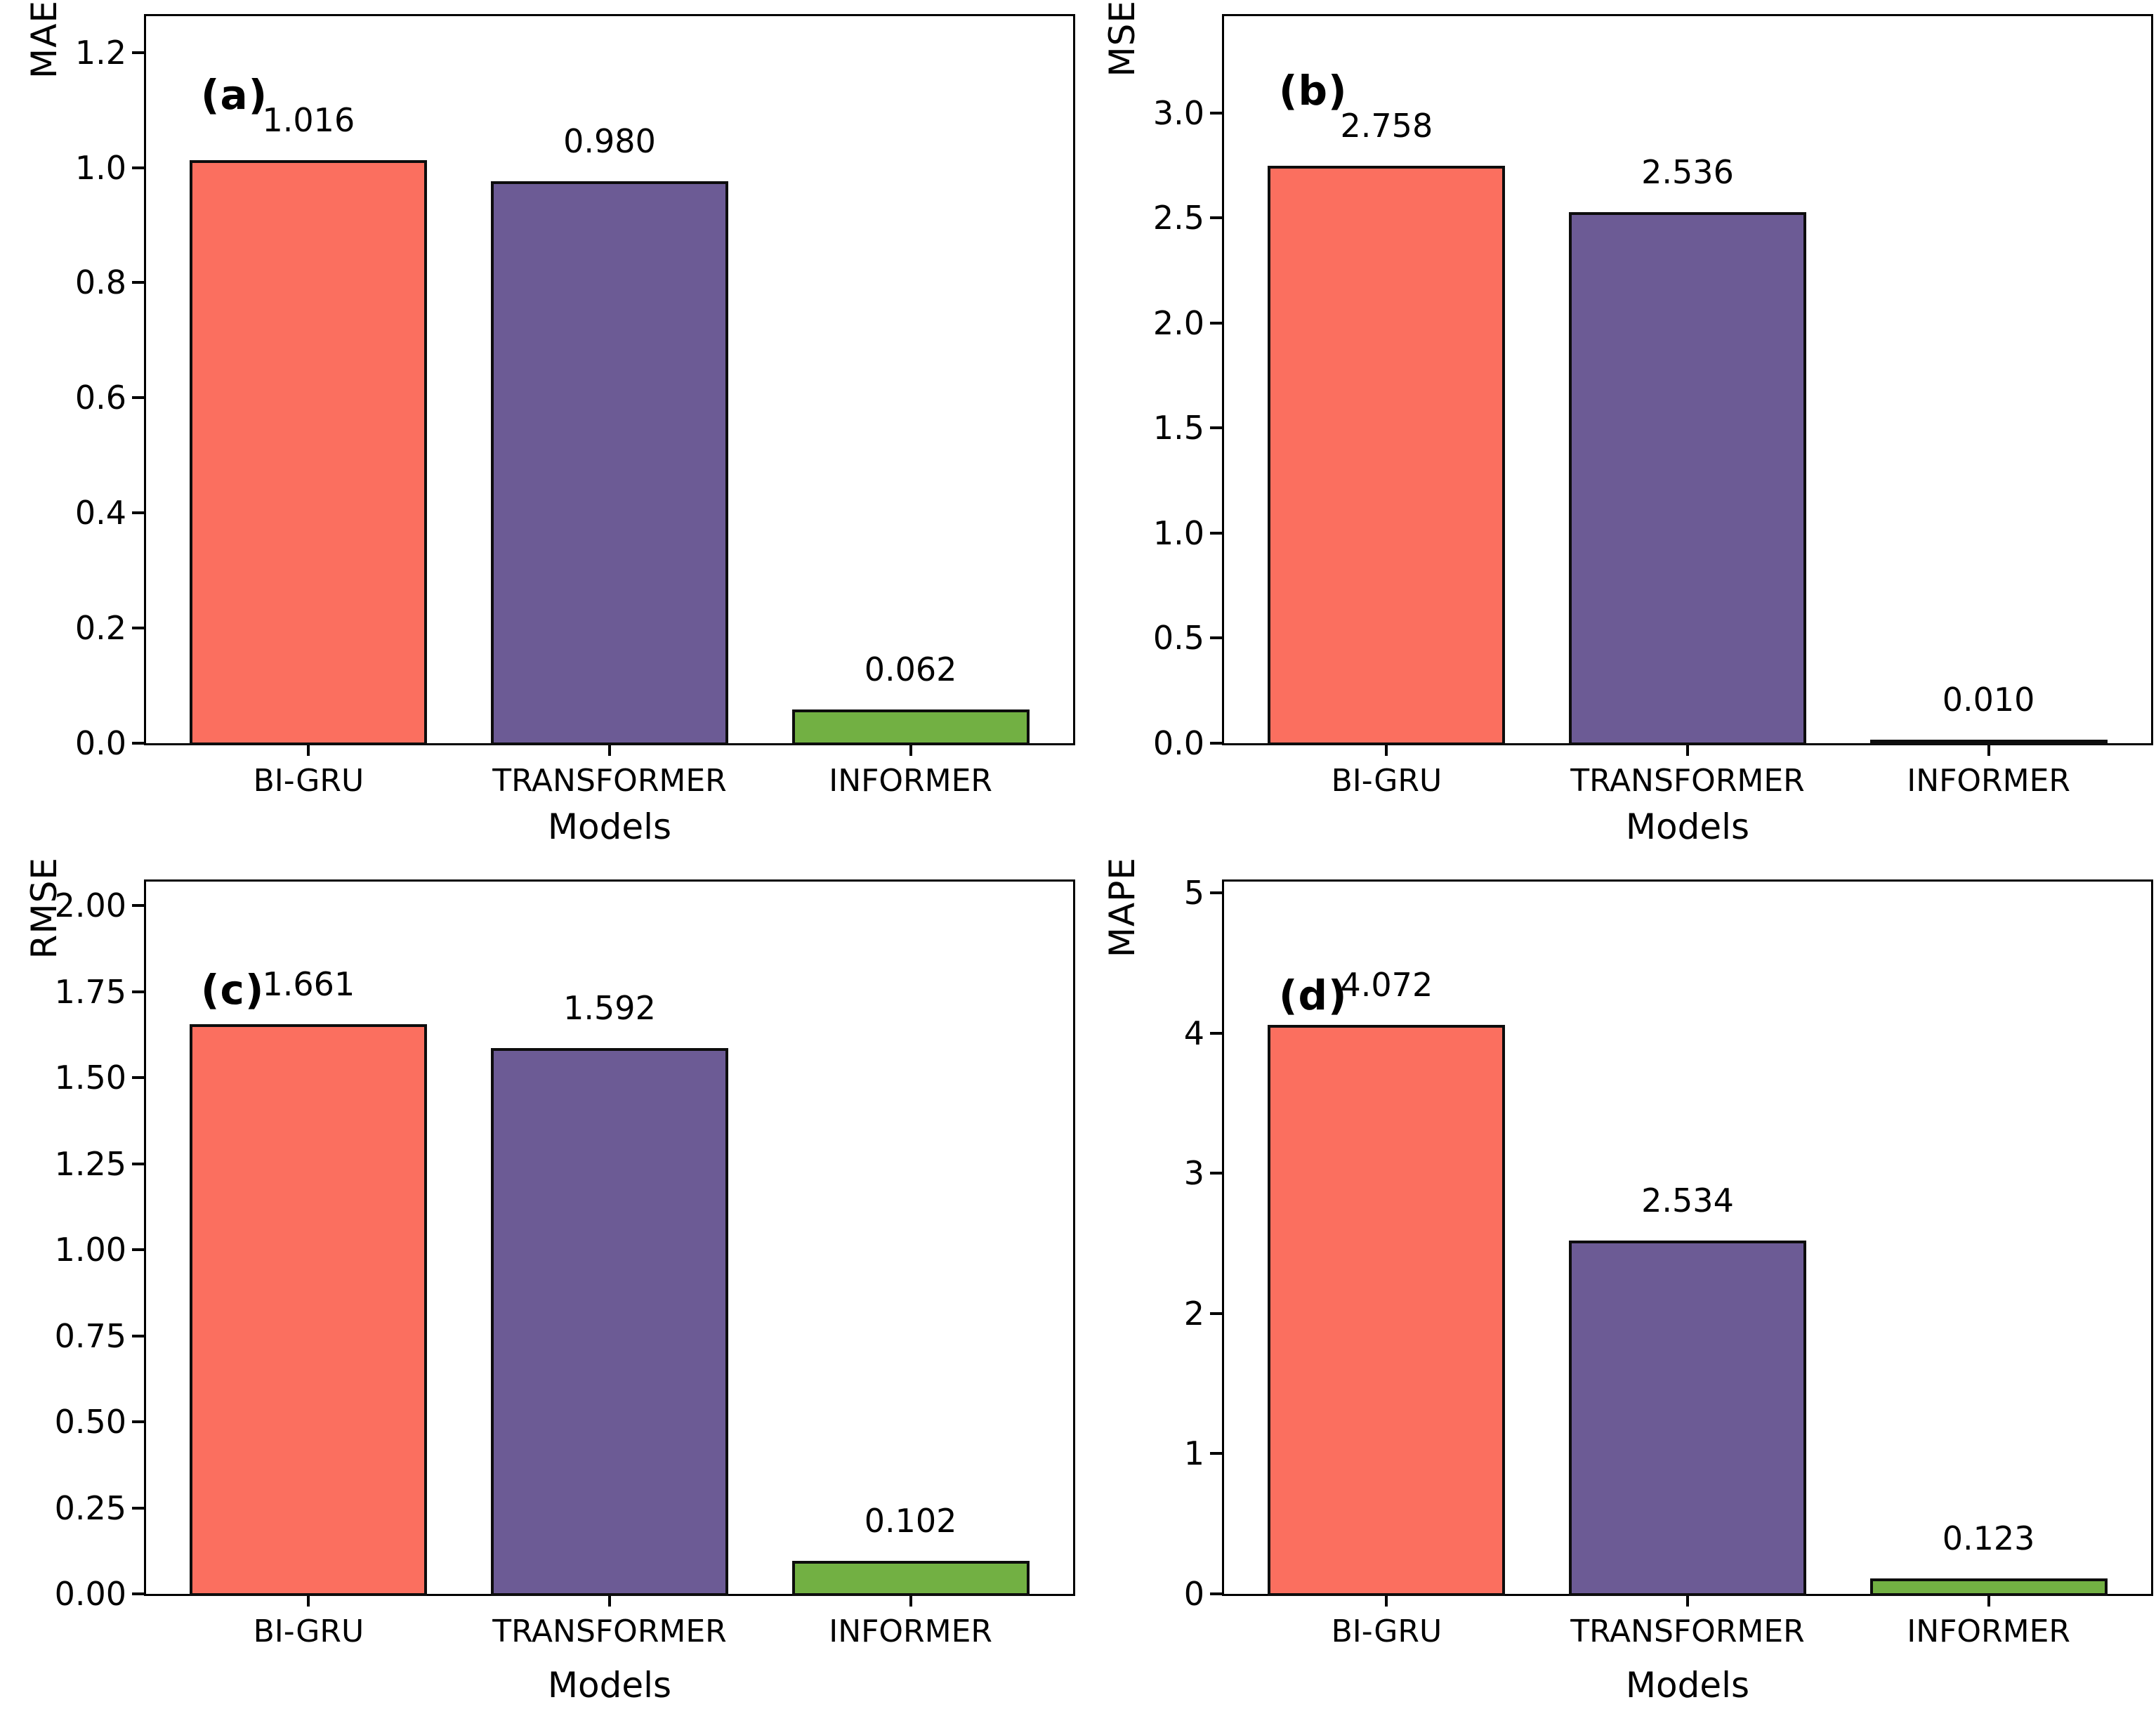  I want to click on bar-value-label: 0.123, so click(1988, 1538).